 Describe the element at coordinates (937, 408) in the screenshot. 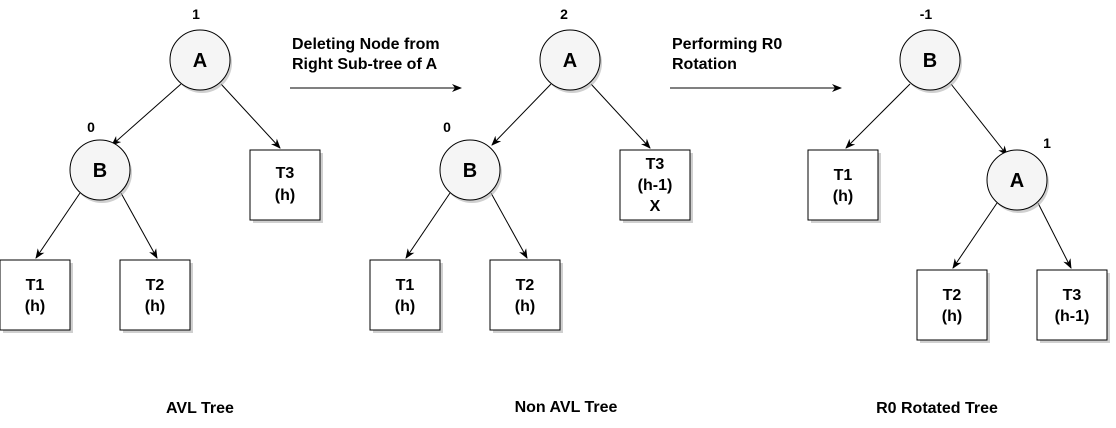

I see `tree-caption: R0 Rotated Tree` at that location.